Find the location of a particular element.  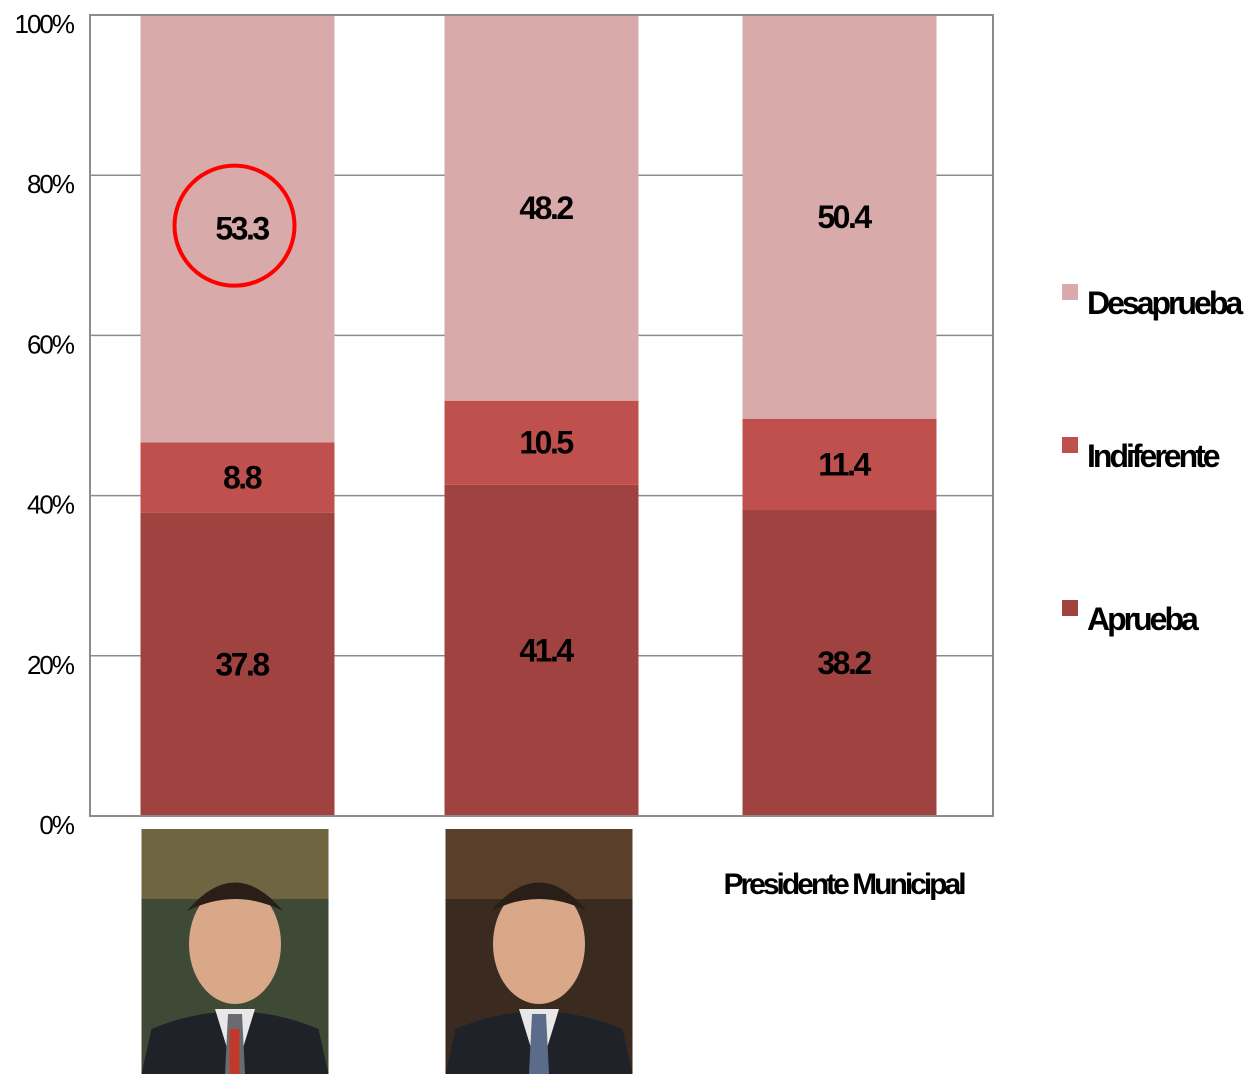

y-tick-label: 80% is located at coordinates (51, 184).